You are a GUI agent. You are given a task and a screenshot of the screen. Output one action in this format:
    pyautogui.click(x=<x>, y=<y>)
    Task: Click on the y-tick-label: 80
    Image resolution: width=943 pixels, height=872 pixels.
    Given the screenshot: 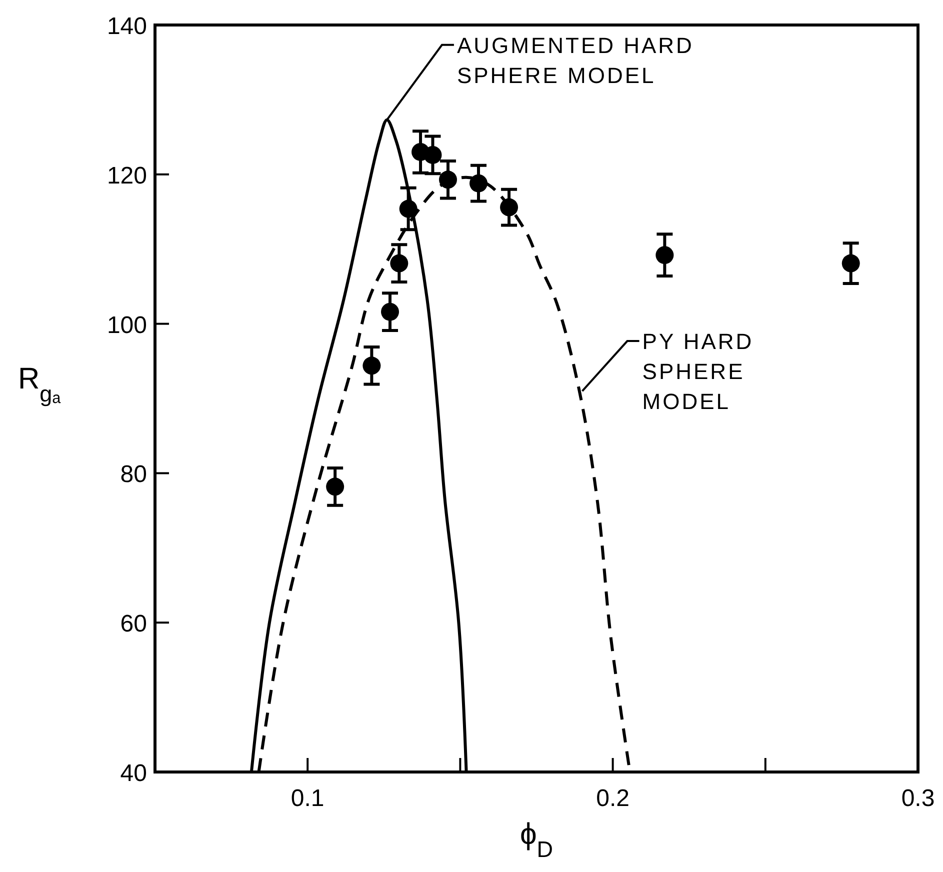 What is the action you would take?
    pyautogui.click(x=133, y=474)
    